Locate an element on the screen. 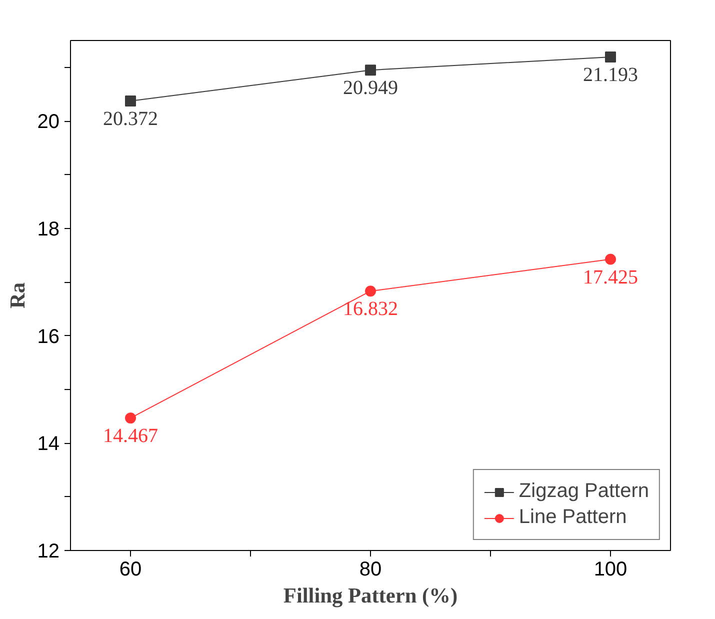 This screenshot has width=715, height=619. data-label: 17.425 is located at coordinates (610, 277).